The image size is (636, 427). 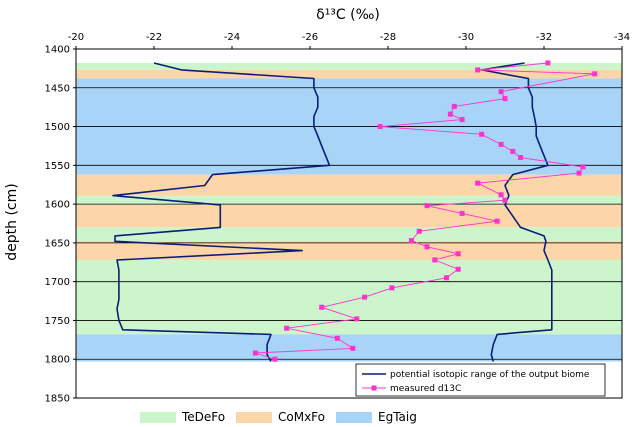 I want to click on range-right-line, so click(x=516, y=212).